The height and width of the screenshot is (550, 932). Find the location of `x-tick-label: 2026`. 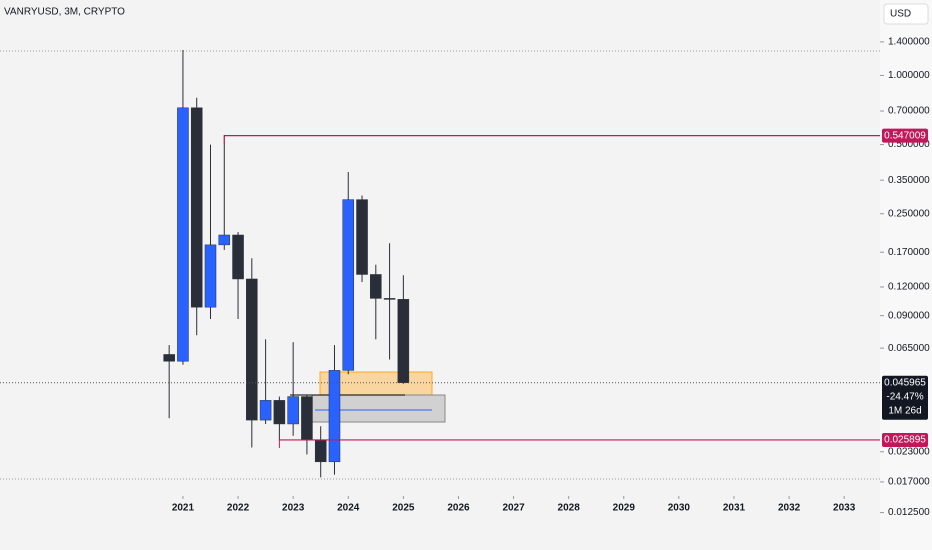

x-tick-label: 2026 is located at coordinates (458, 508).